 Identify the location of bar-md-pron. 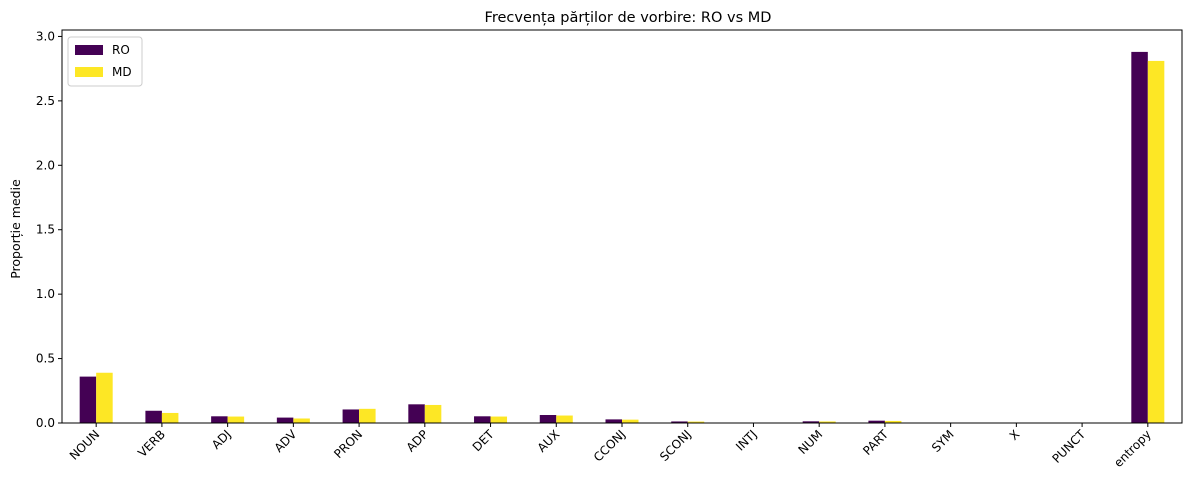
(367, 415).